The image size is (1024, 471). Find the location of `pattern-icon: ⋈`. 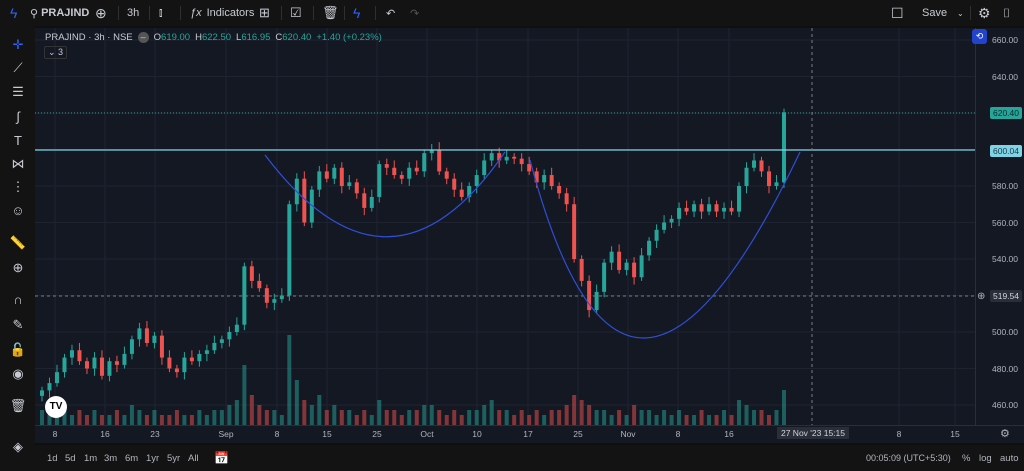

pattern-icon: ⋈ is located at coordinates (18, 163).